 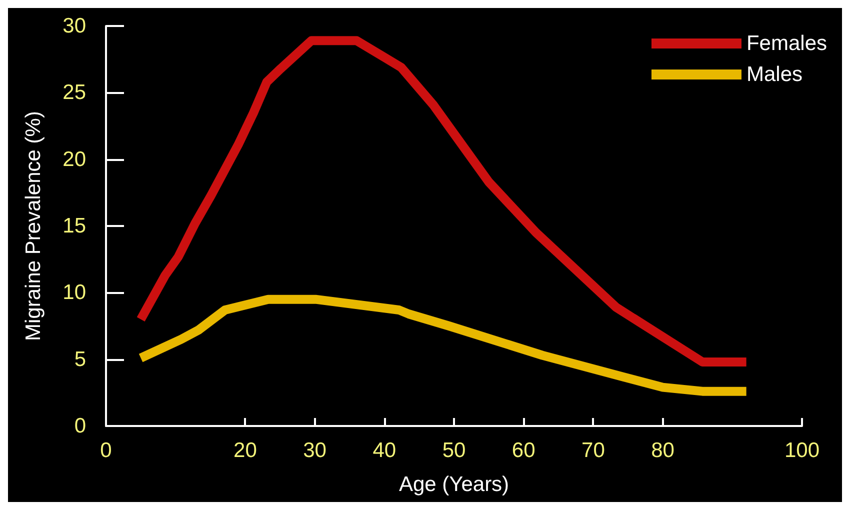 What do you see at coordinates (106, 450) in the screenshot?
I see `x-tick-label: 0` at bounding box center [106, 450].